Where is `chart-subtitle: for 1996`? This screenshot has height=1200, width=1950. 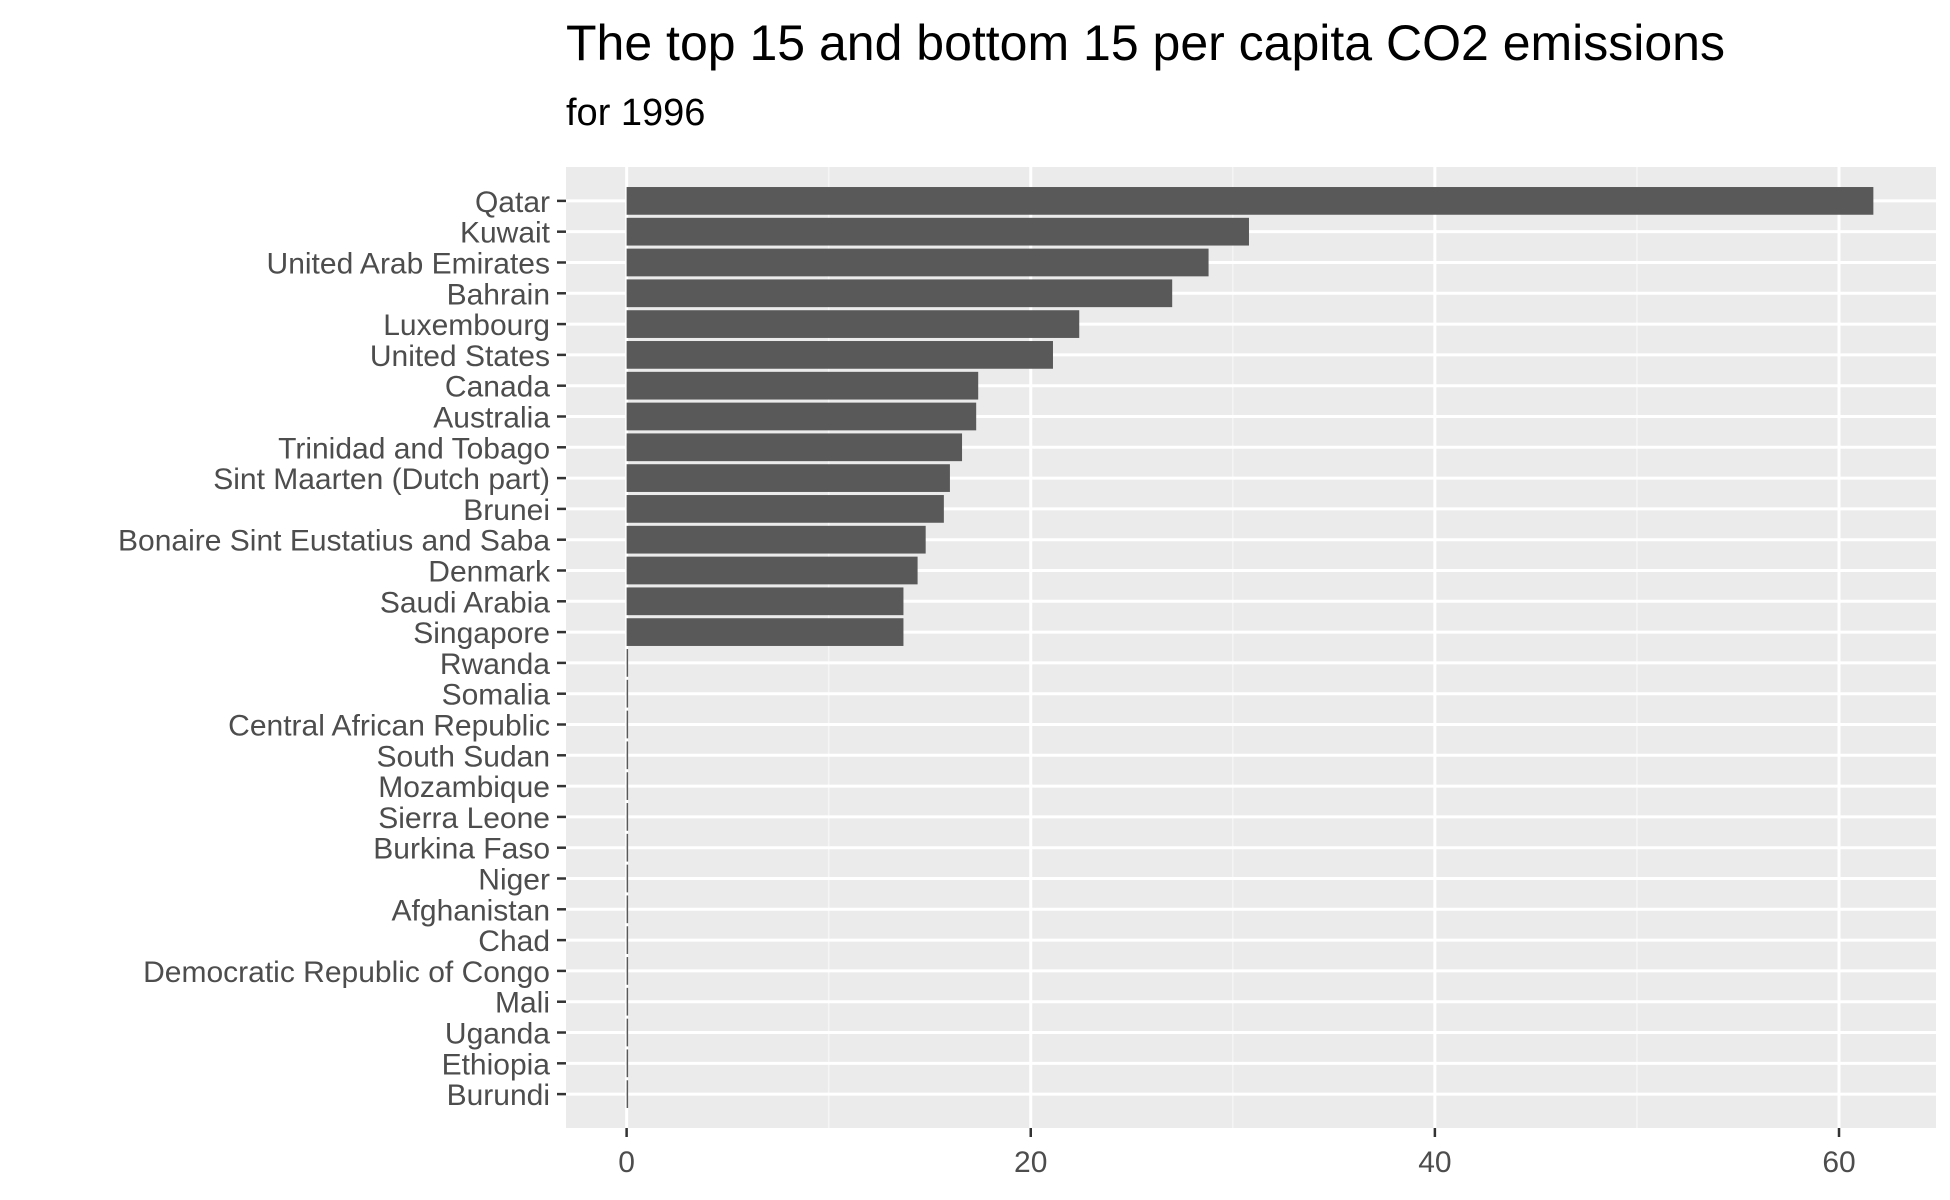 chart-subtitle: for 1996 is located at coordinates (636, 113).